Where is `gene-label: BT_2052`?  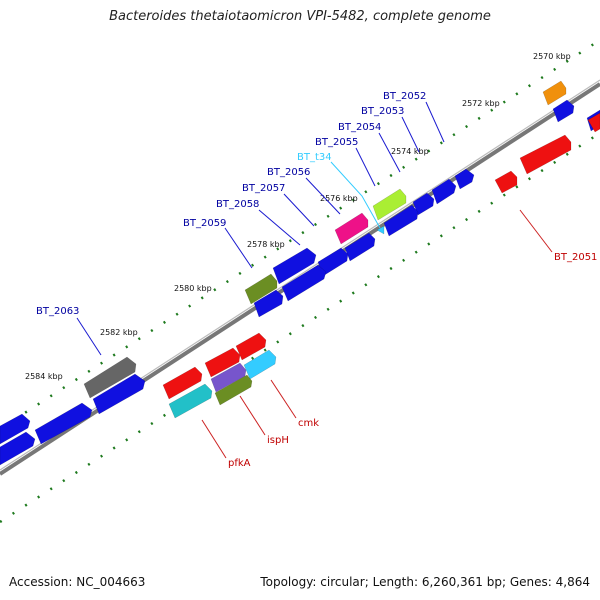
gene-label: BT_2052 is located at coordinates (404, 96).